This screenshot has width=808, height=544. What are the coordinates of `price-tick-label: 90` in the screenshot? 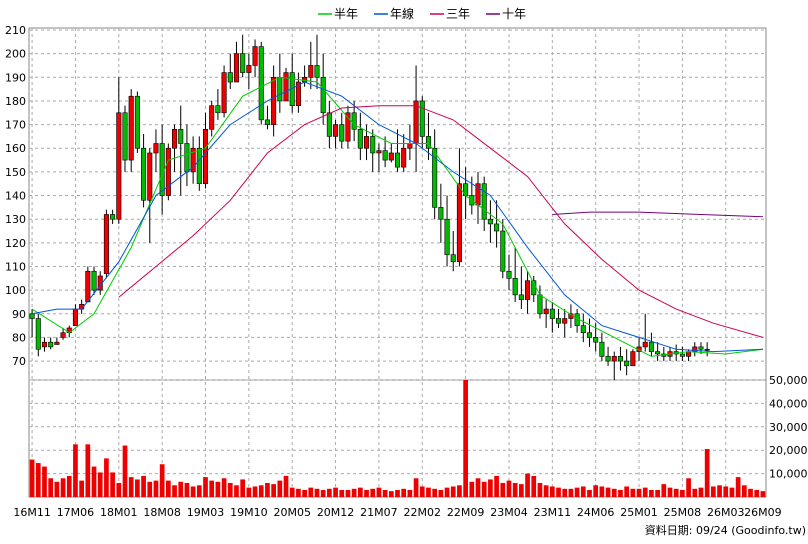 It's located at (19, 314).